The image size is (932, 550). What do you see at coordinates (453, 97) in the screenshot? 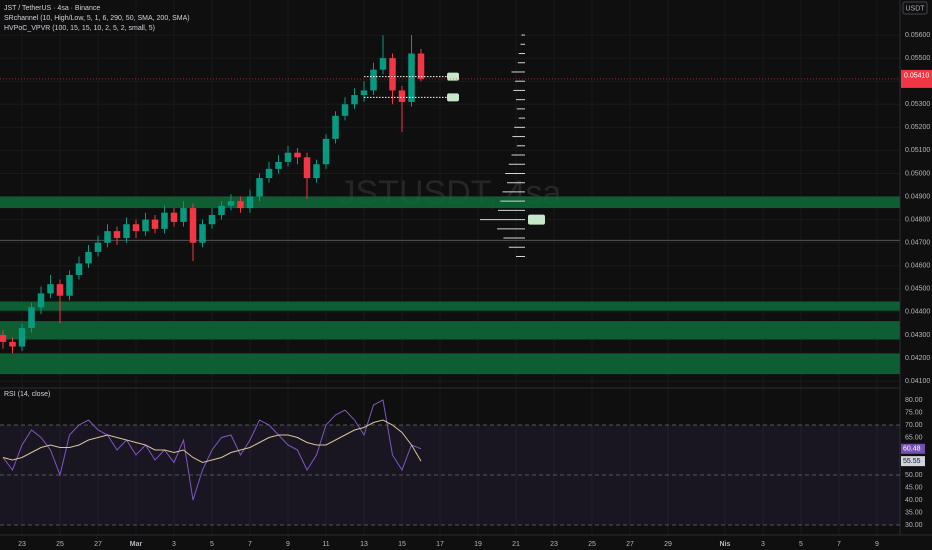
I see `sr-tag` at bounding box center [453, 97].